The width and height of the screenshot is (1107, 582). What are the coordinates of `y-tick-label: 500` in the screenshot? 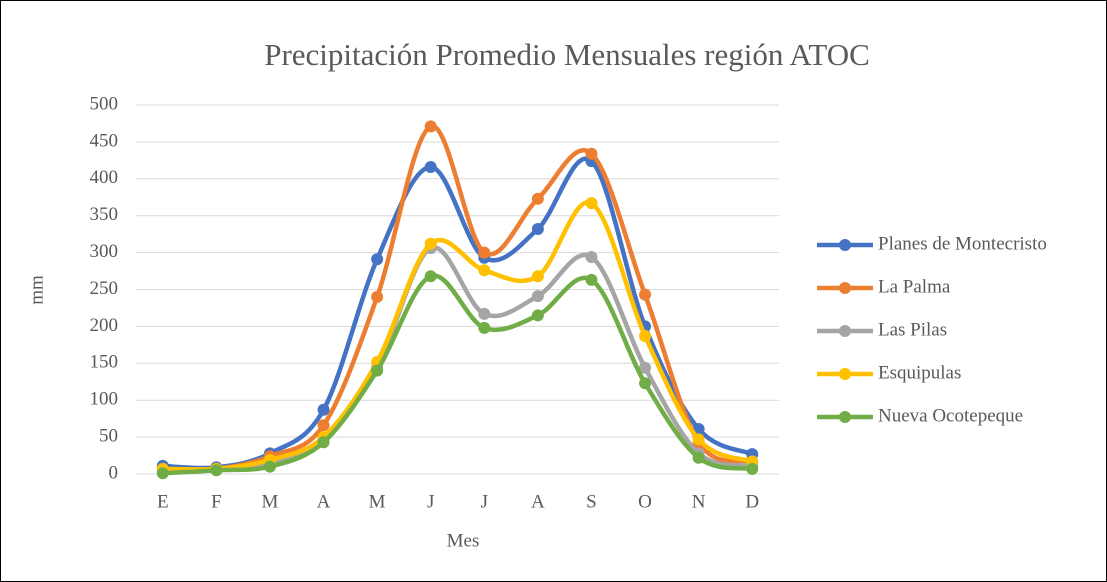 It's located at (104, 103).